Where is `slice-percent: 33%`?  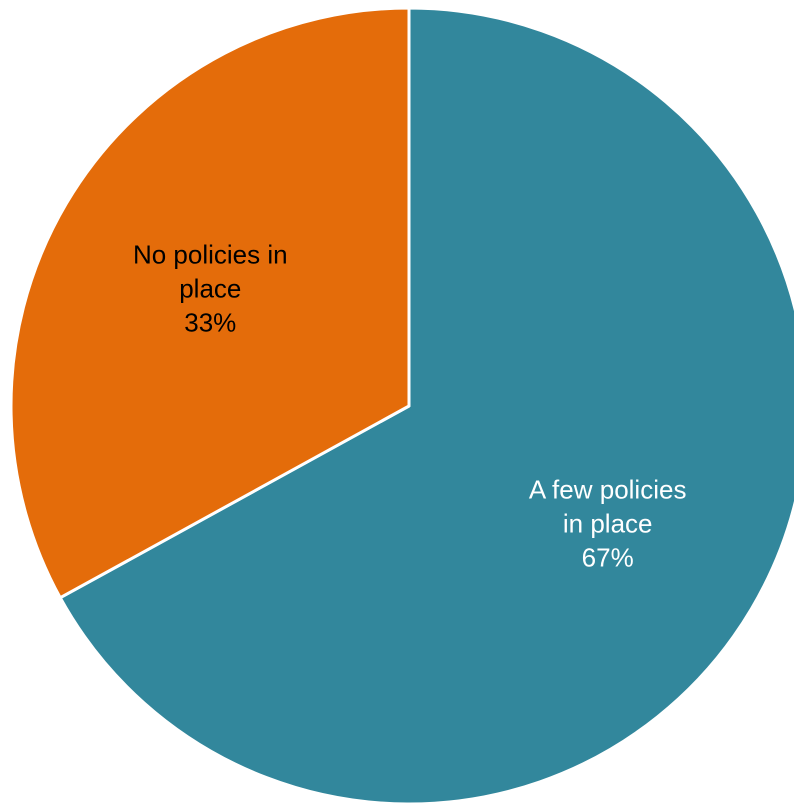
slice-percent: 33% is located at coordinates (210, 323).